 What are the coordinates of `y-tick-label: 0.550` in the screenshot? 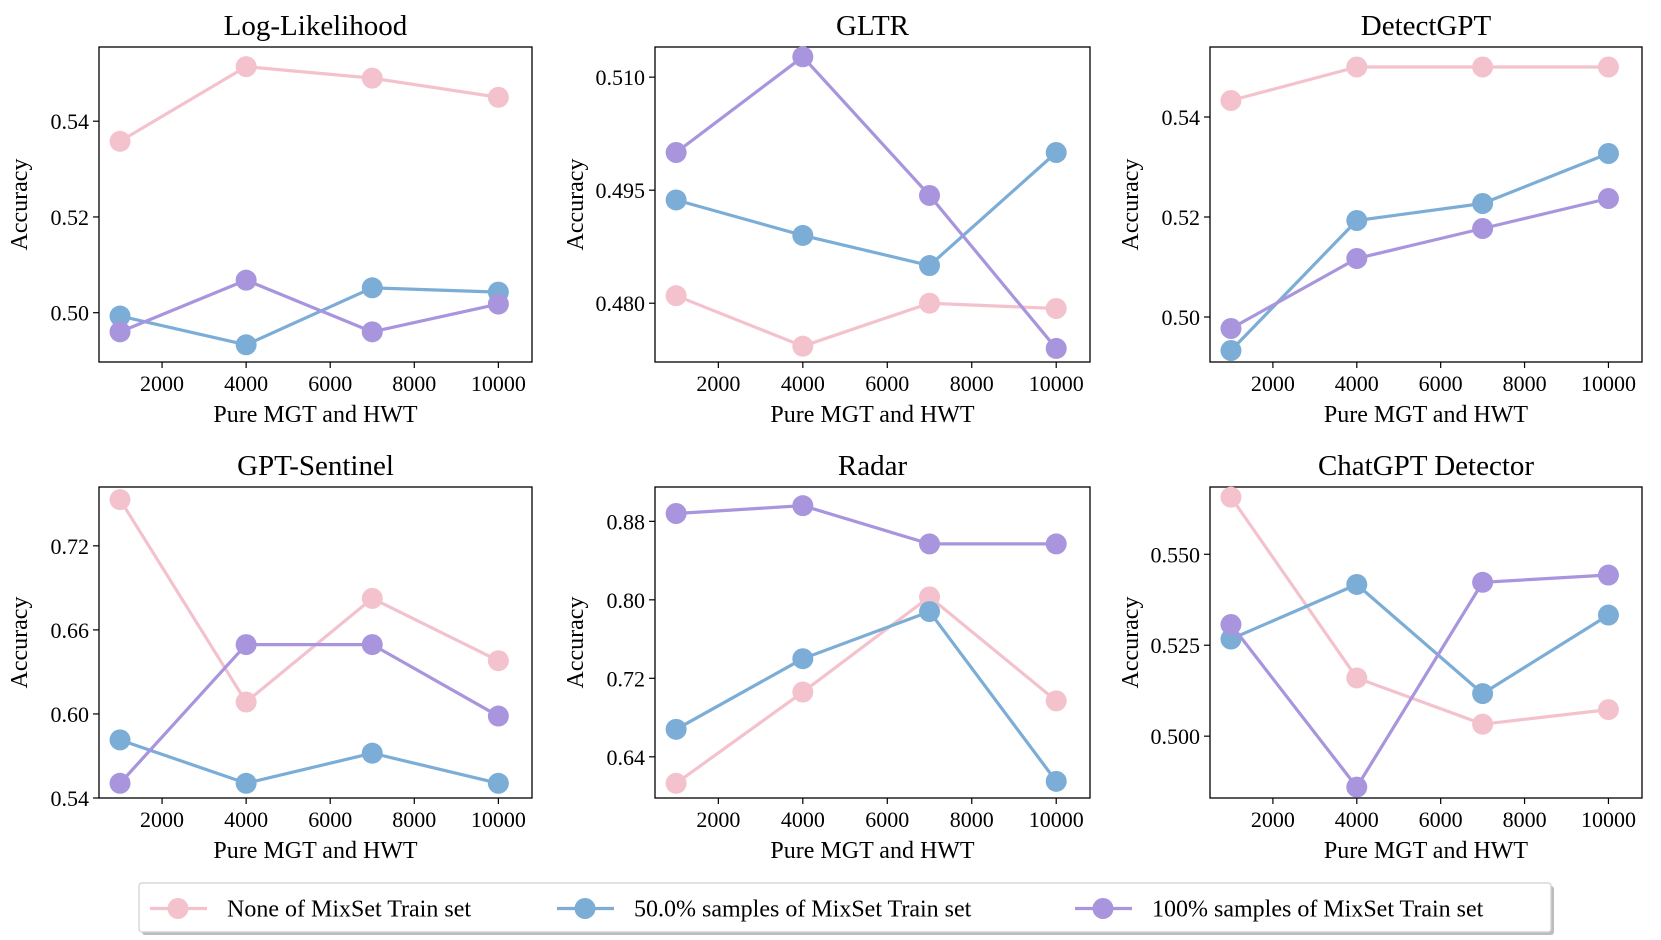 It's located at (1176, 554).